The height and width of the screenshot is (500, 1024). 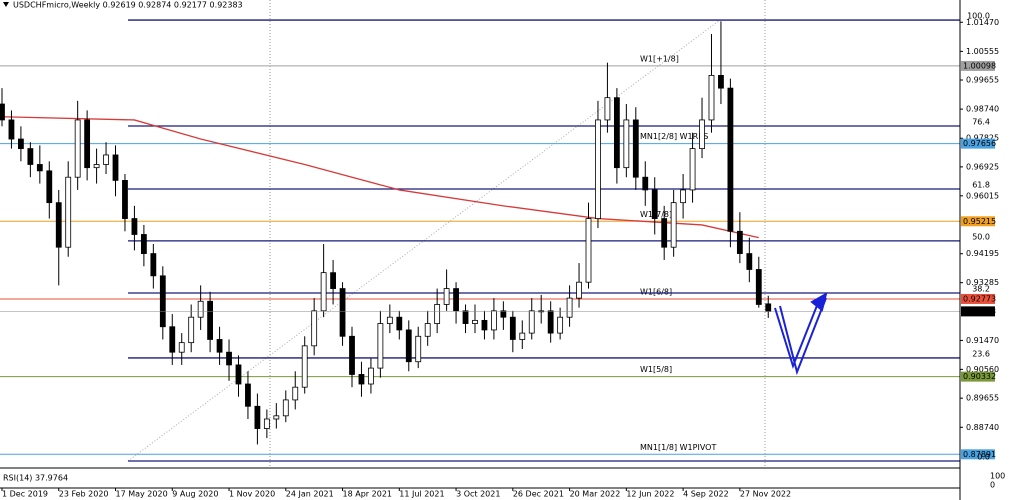 I want to click on x-tick-label: 4 Sep 2022, so click(x=706, y=494).